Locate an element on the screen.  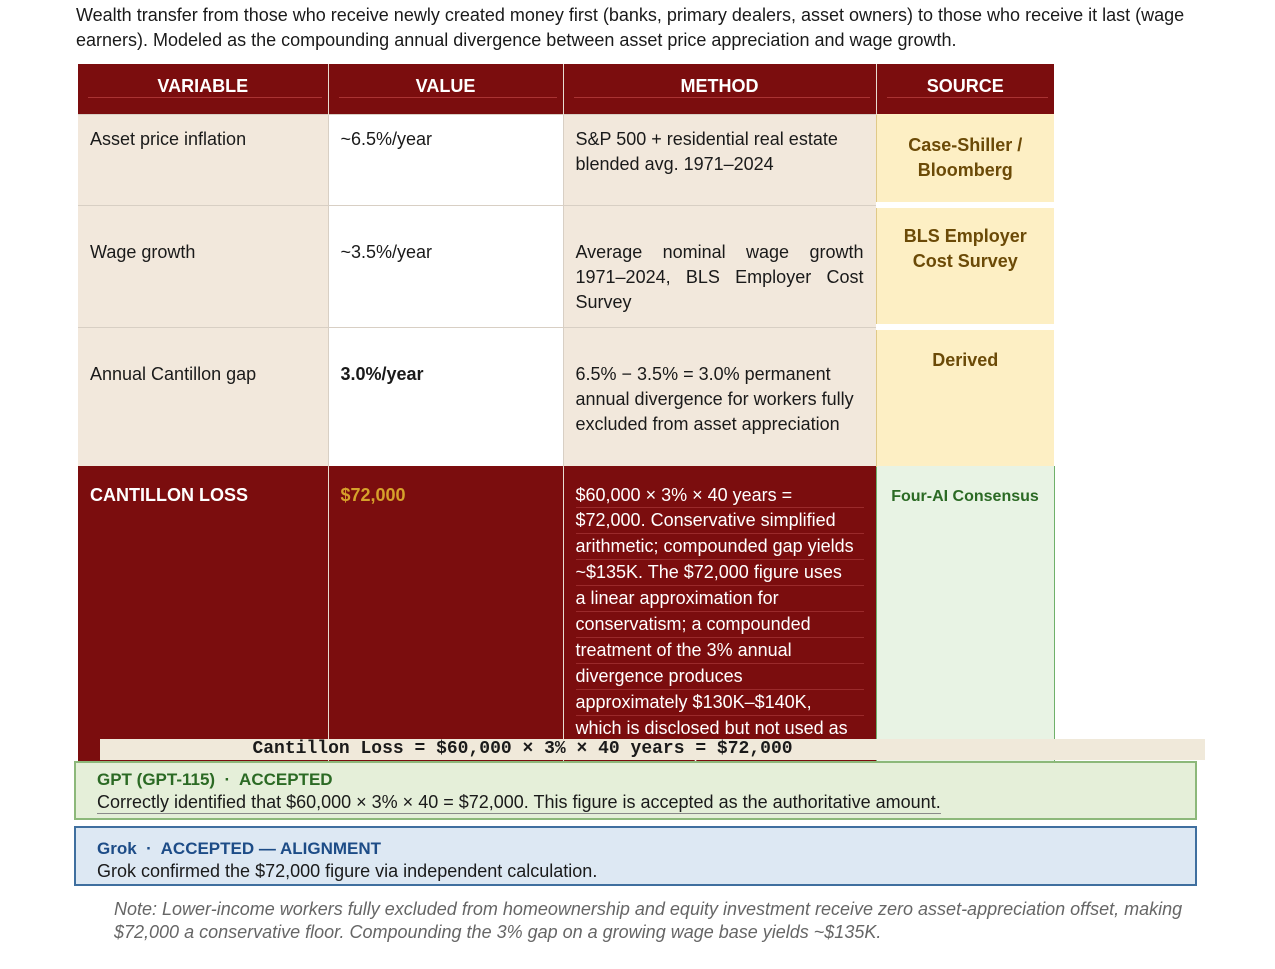
reviewer-name: Grok is located at coordinates (117, 848).